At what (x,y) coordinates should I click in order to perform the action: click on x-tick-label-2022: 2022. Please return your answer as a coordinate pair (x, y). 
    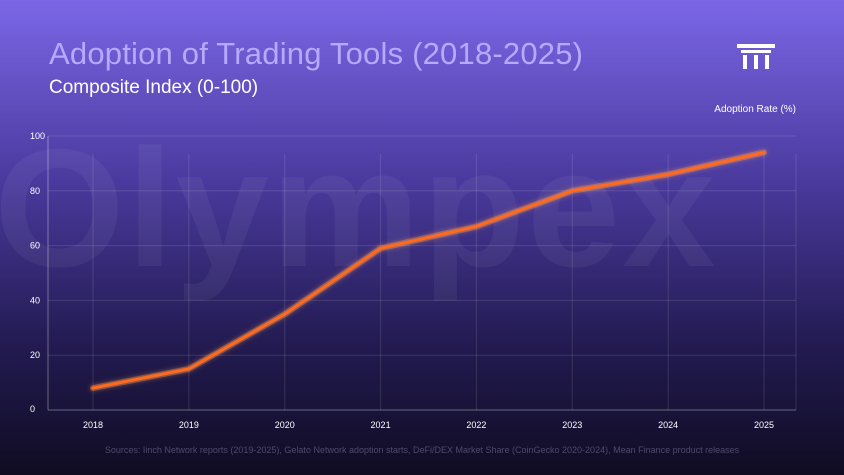
    Looking at the image, I should click on (476, 425).